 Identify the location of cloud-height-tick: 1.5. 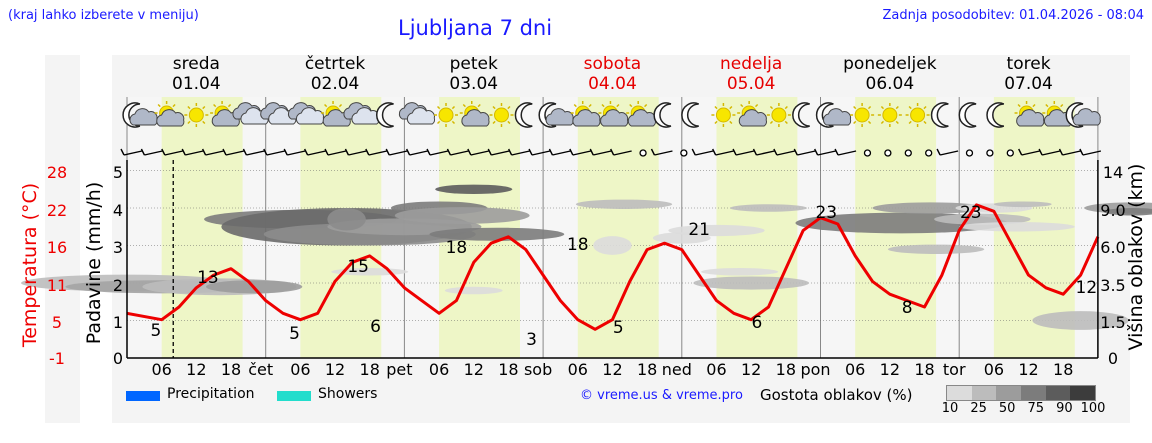
(1112, 322).